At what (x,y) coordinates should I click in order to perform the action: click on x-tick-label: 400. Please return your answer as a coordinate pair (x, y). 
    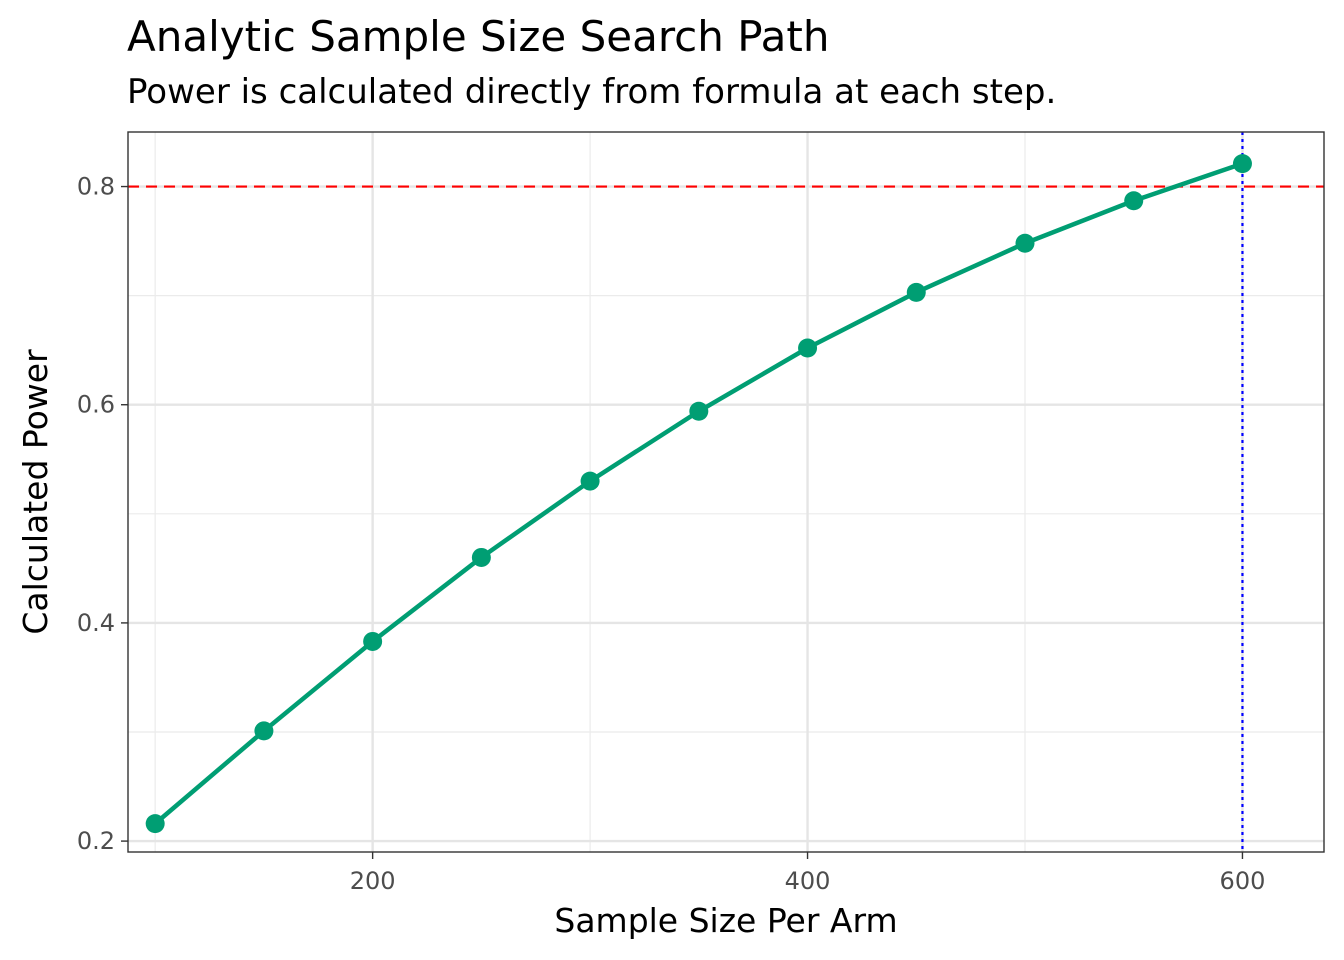
    Looking at the image, I should click on (808, 881).